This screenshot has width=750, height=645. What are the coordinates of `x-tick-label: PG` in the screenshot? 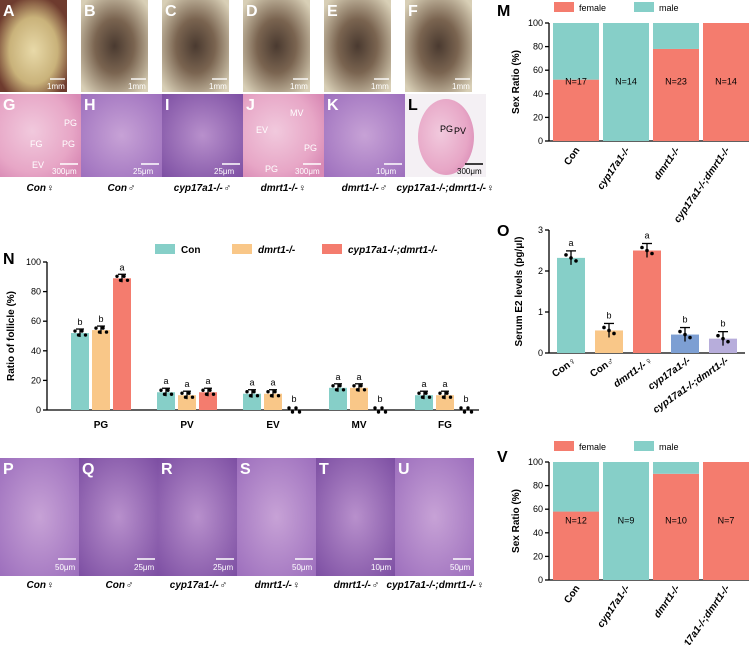 It's located at (101, 425).